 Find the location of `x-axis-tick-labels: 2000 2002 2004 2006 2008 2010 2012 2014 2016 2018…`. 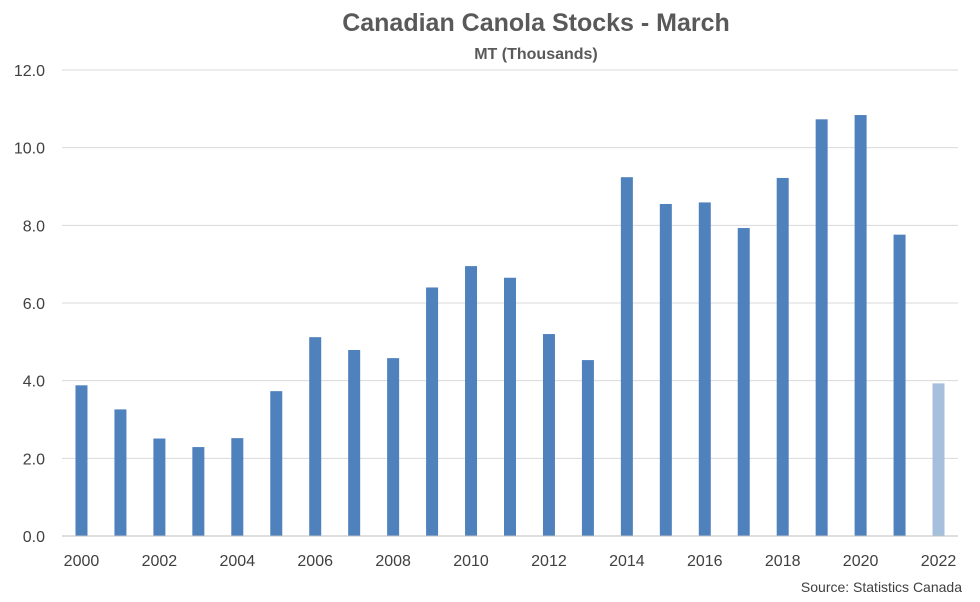

x-axis-tick-labels: 2000 2002 2004 2006 2008 2010 2012 2014 2016 2018… is located at coordinates (510, 561).